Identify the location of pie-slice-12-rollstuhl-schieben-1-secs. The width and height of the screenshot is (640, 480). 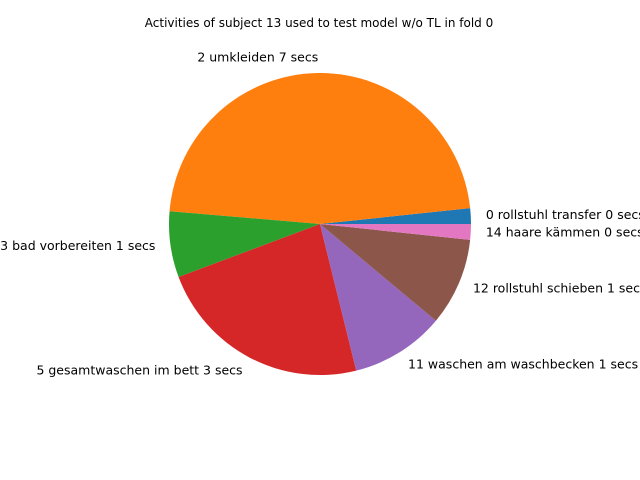
(395, 272).